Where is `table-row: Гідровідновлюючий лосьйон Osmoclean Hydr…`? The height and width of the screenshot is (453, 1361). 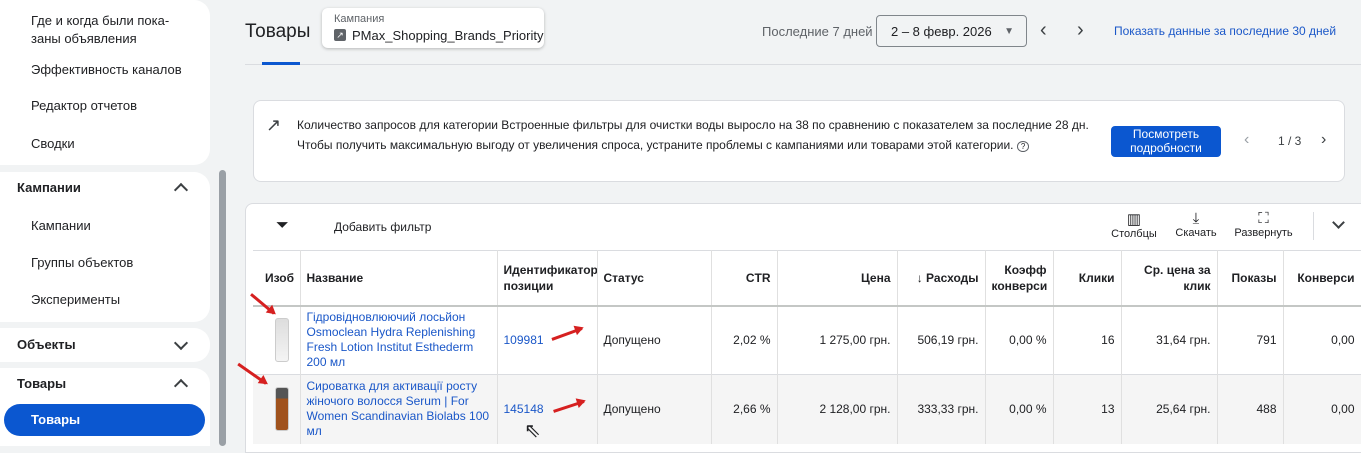 table-row: Гідровідновлюючий лосьйон Osmoclean Hydr… is located at coordinates (807, 340).